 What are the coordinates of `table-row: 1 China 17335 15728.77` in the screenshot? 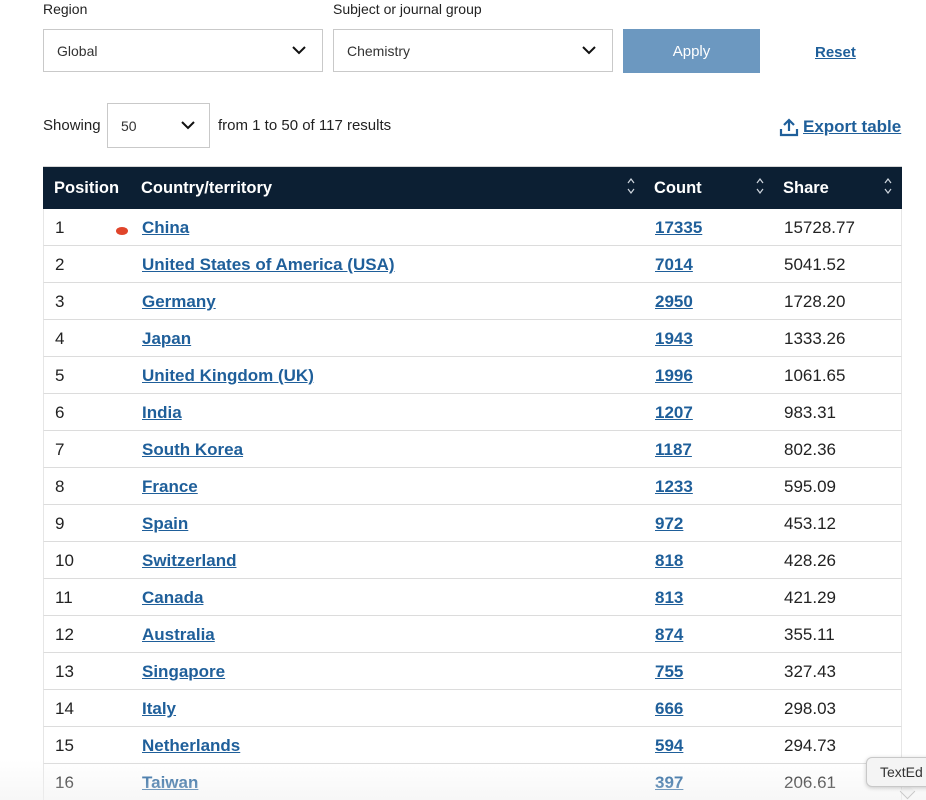 It's located at (472, 227).